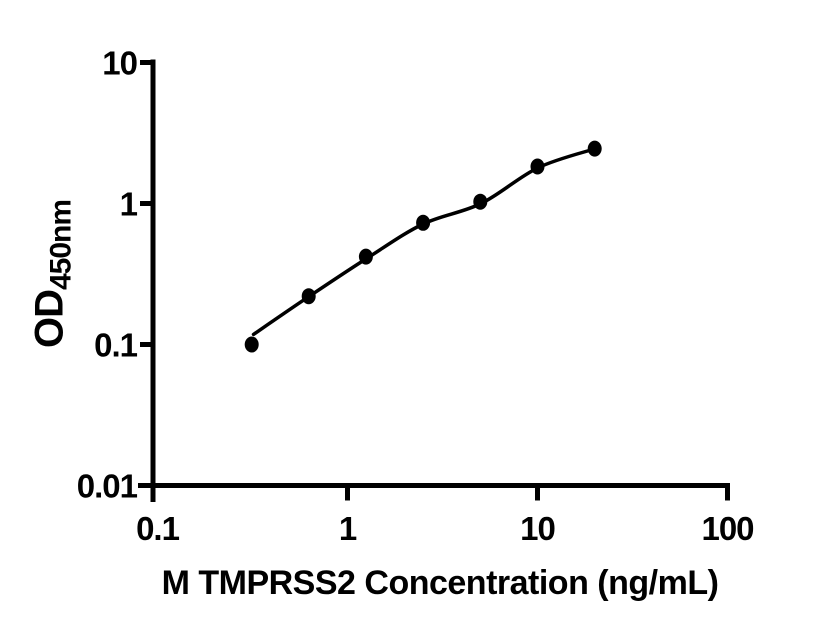 The height and width of the screenshot is (640, 816). Describe the element at coordinates (107, 485) in the screenshot. I see `y-tick-label-0.01: 0.01` at that location.